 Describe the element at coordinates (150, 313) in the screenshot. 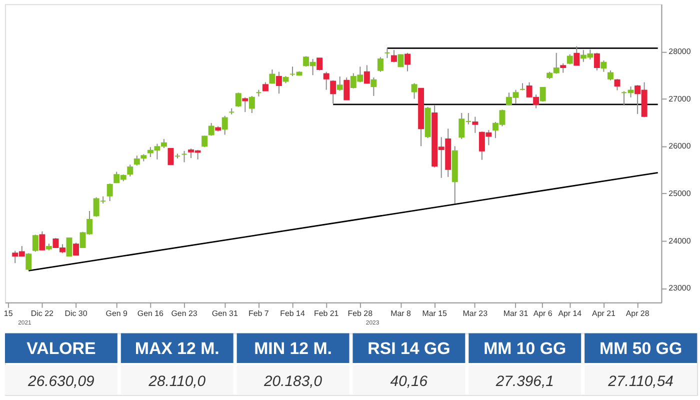

I see `x-tick-label: Gen 16` at that location.